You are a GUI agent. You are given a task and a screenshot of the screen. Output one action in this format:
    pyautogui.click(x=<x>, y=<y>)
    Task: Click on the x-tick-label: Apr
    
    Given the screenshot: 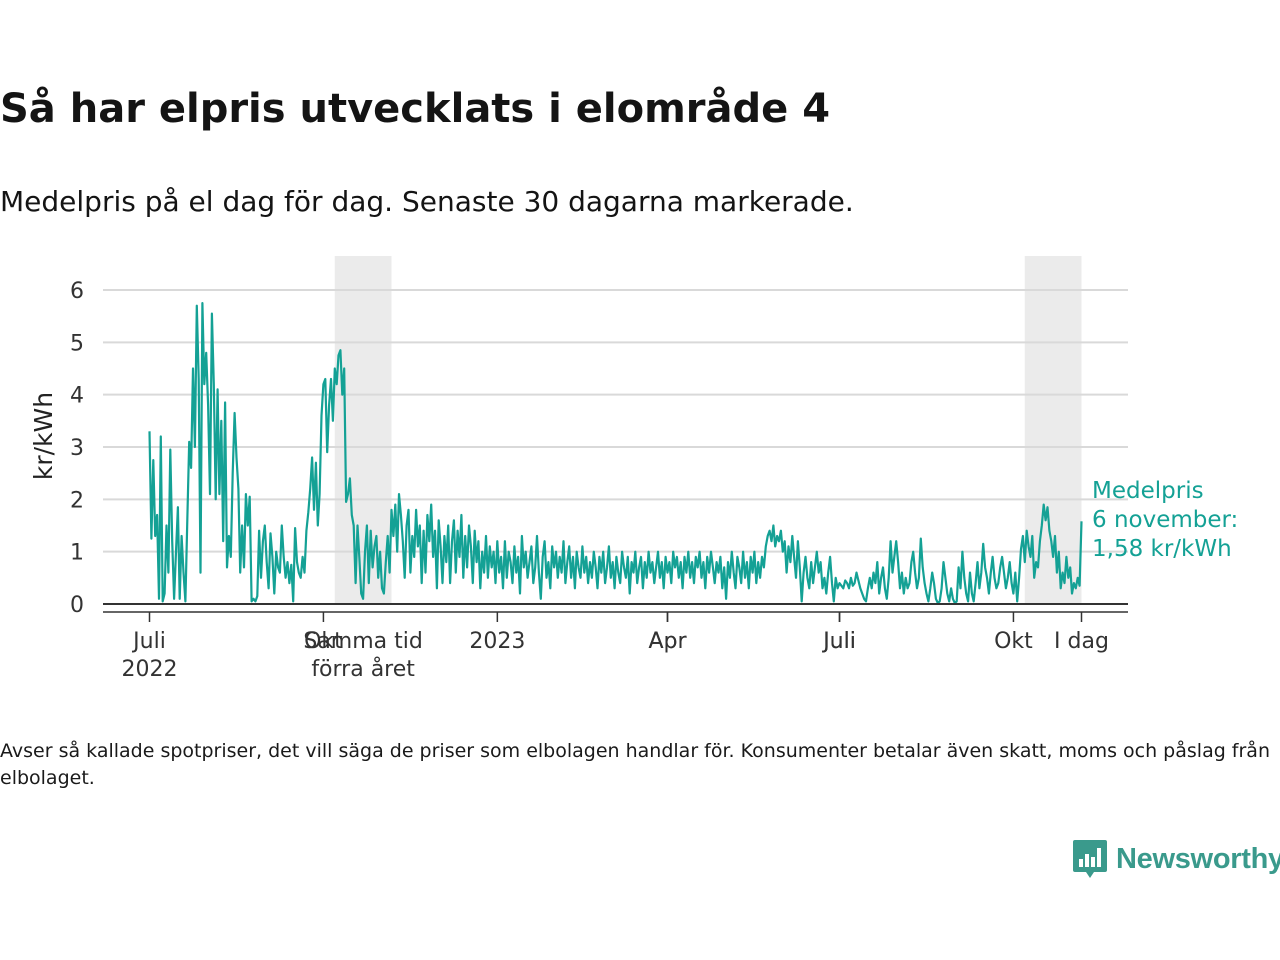 What is the action you would take?
    pyautogui.click(x=667, y=641)
    